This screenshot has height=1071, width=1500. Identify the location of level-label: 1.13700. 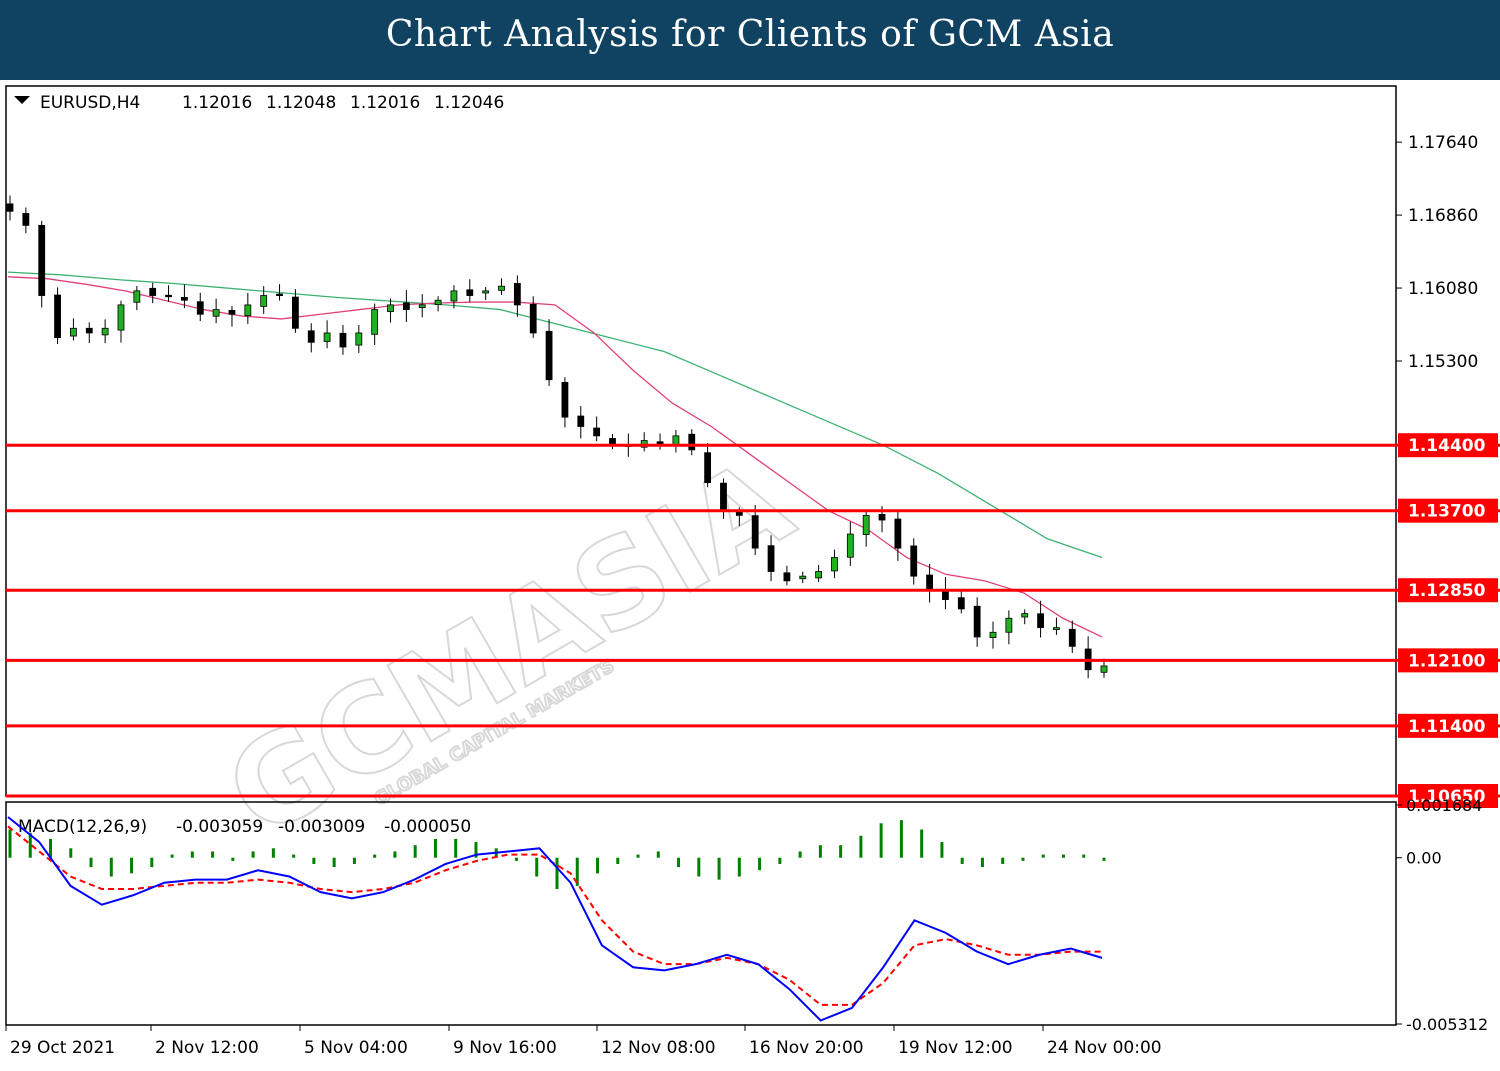
(1447, 512).